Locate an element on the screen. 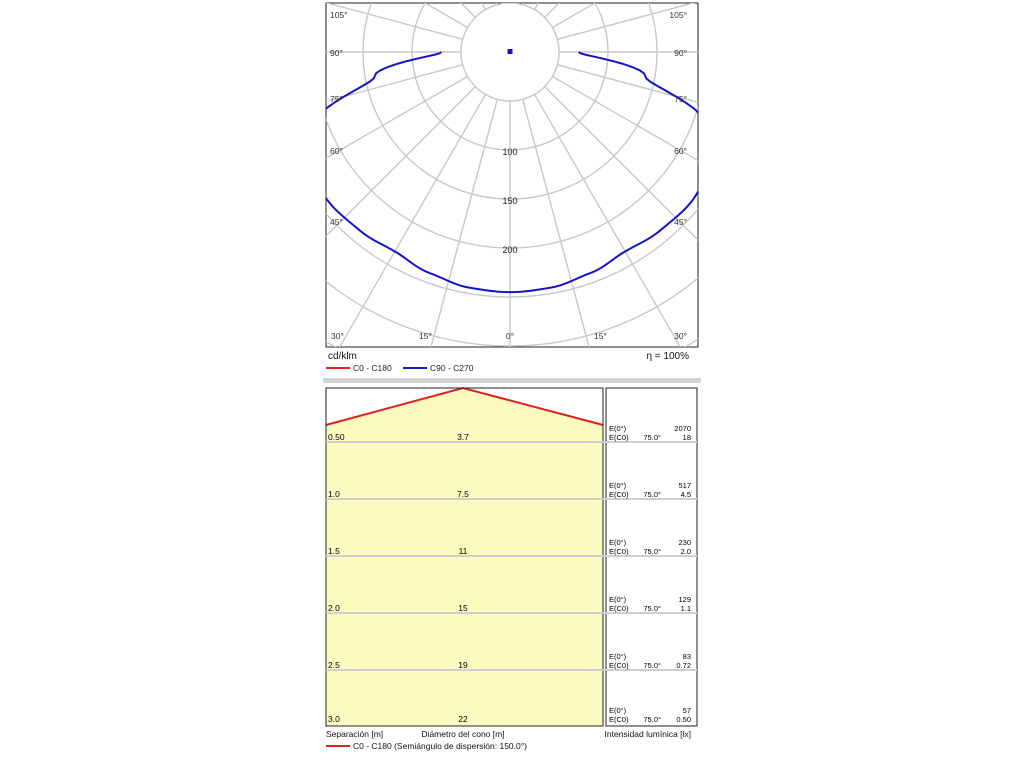  row-e0-value: 2070 is located at coordinates (682, 428).